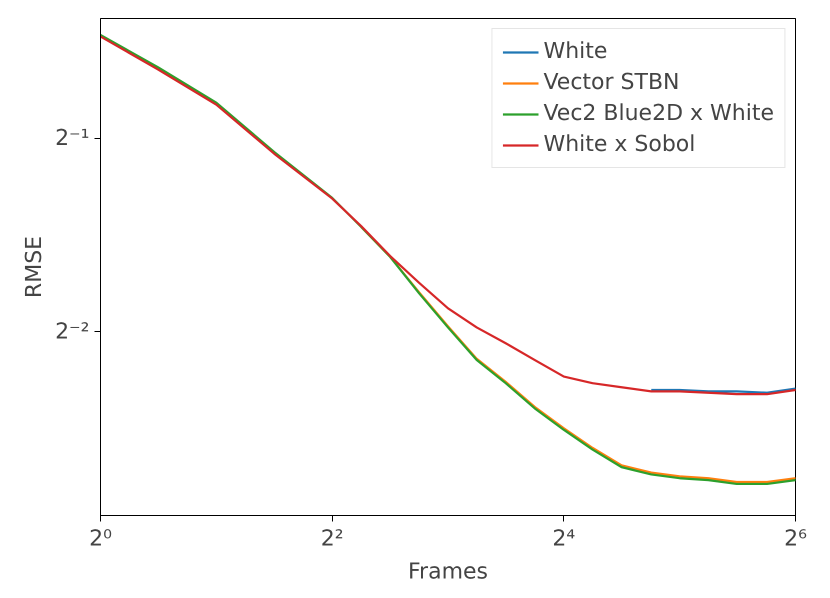  What do you see at coordinates (448, 572) in the screenshot?
I see `x-axis-title: Frames` at bounding box center [448, 572].